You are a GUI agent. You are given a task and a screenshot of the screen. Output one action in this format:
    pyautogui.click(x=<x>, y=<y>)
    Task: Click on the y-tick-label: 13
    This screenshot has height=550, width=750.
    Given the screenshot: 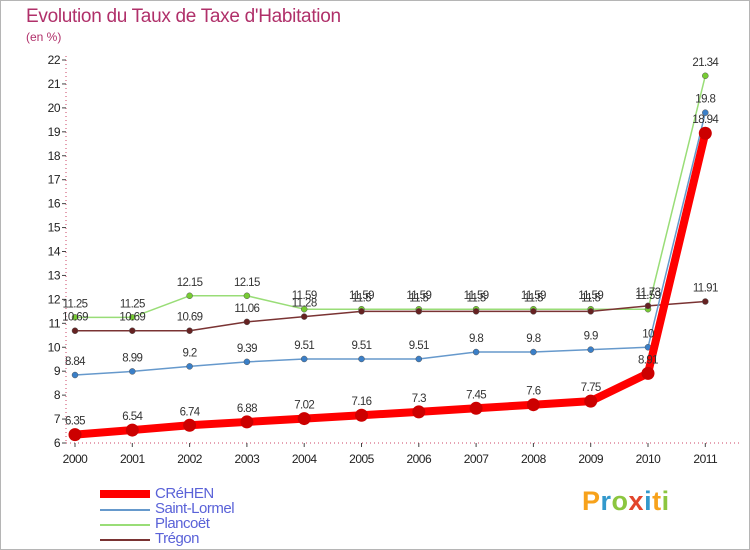 What is the action you would take?
    pyautogui.click(x=54, y=275)
    